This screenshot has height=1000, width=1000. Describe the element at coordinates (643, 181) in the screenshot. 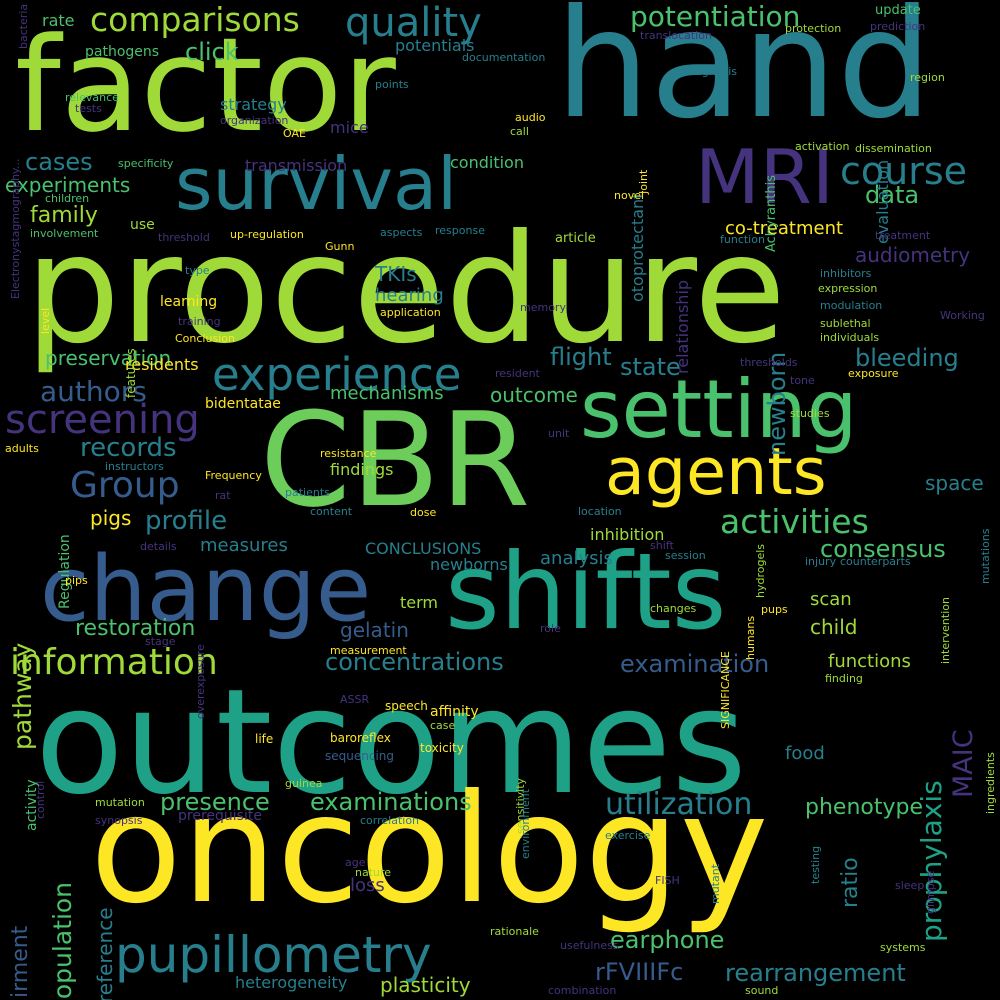

I see `word: Joint` at that location.